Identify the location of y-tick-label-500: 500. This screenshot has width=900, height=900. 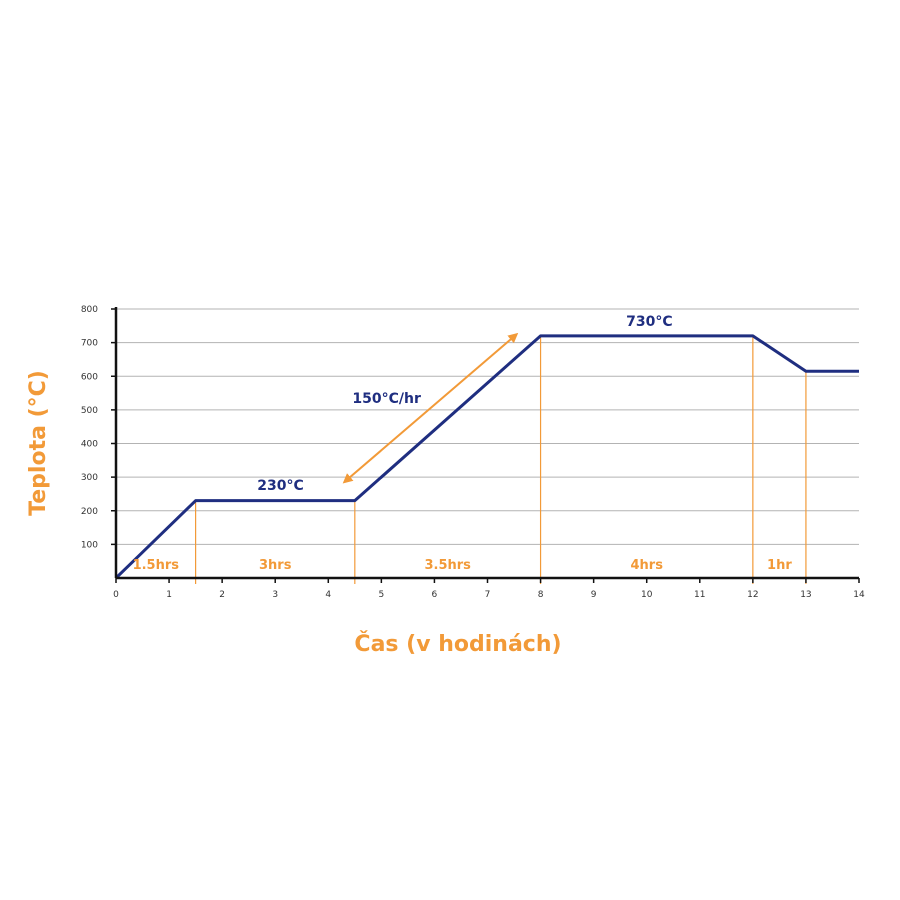
(89, 411).